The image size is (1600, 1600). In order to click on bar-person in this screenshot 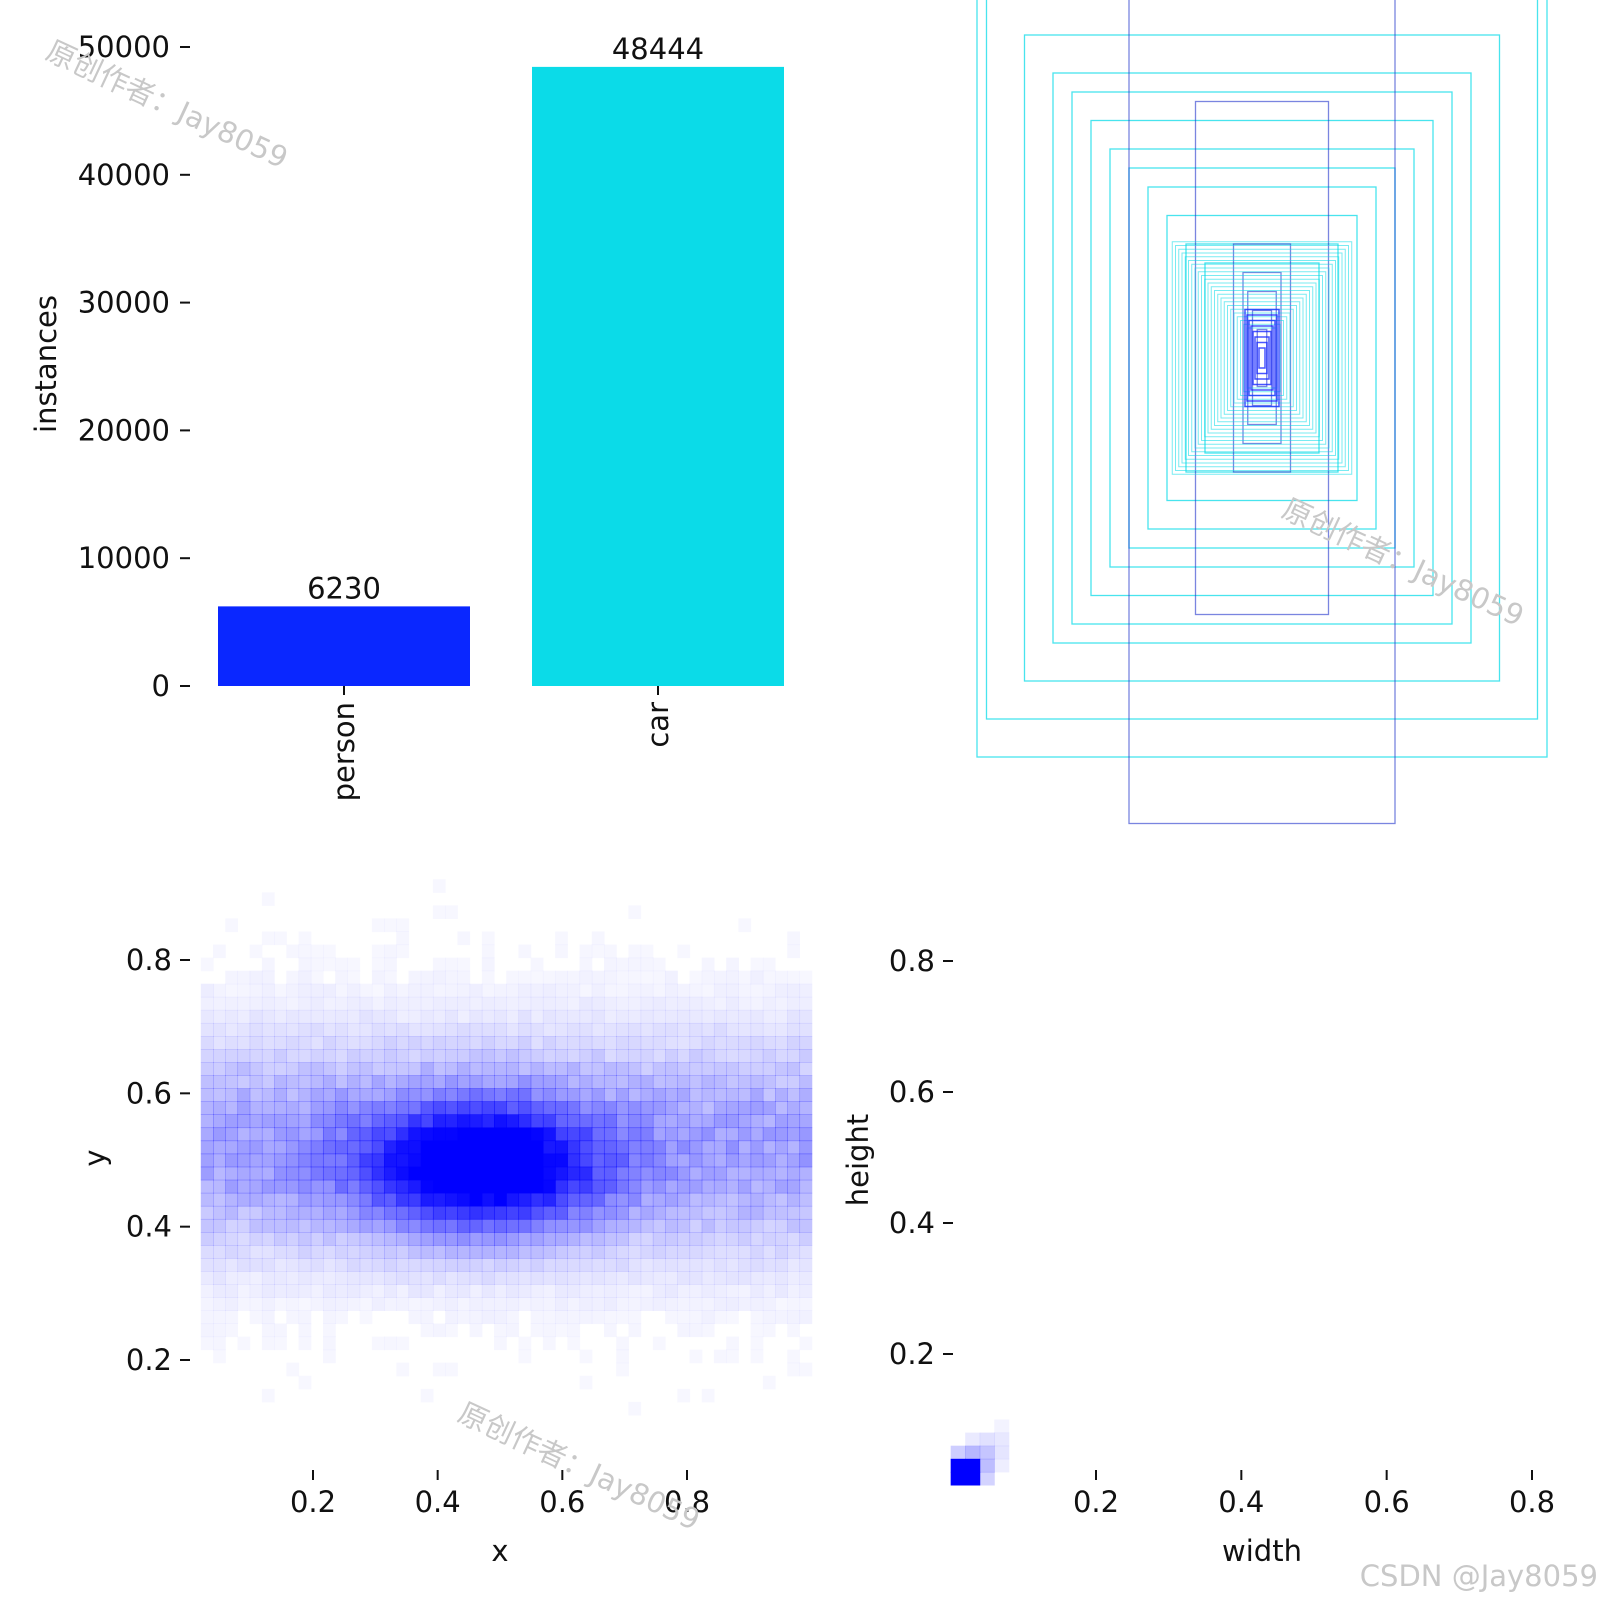, I will do `click(344, 646)`.